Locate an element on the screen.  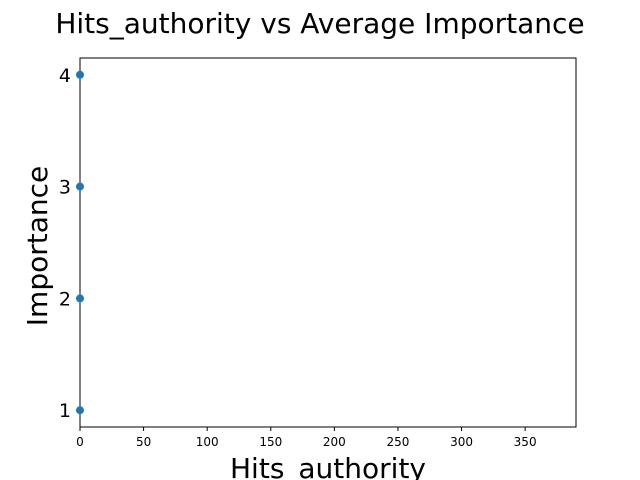
y-tick-label: 3 is located at coordinates (65, 188).